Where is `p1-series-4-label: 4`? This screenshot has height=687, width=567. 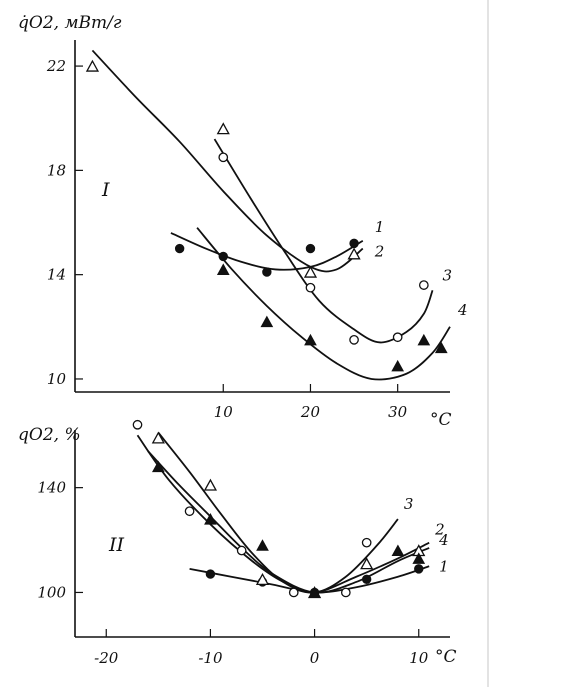
p1-series-4-label: 4 is located at coordinates (462, 310).